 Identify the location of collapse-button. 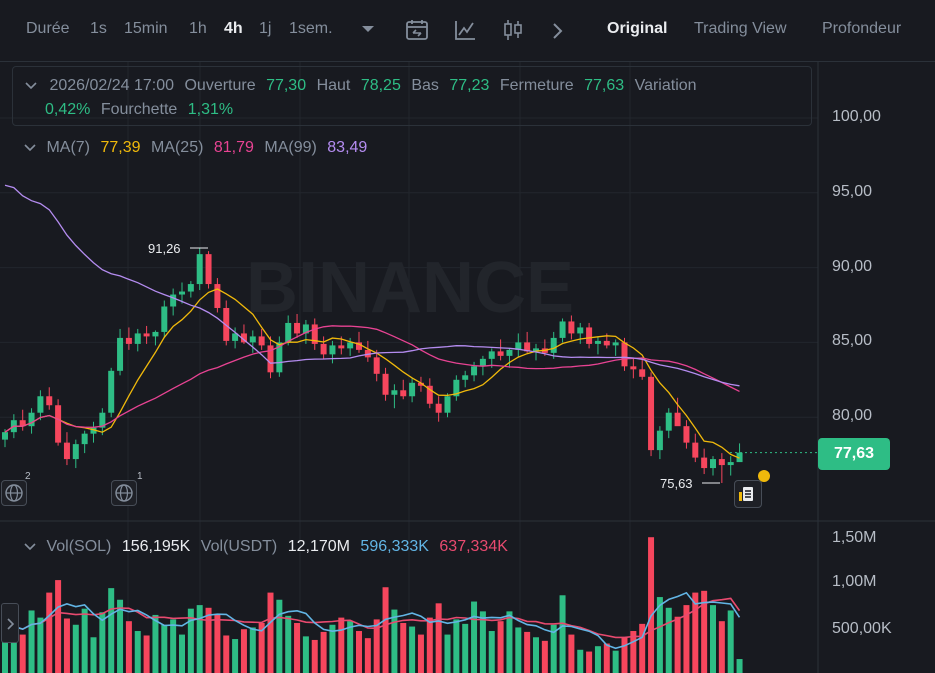
(10, 623).